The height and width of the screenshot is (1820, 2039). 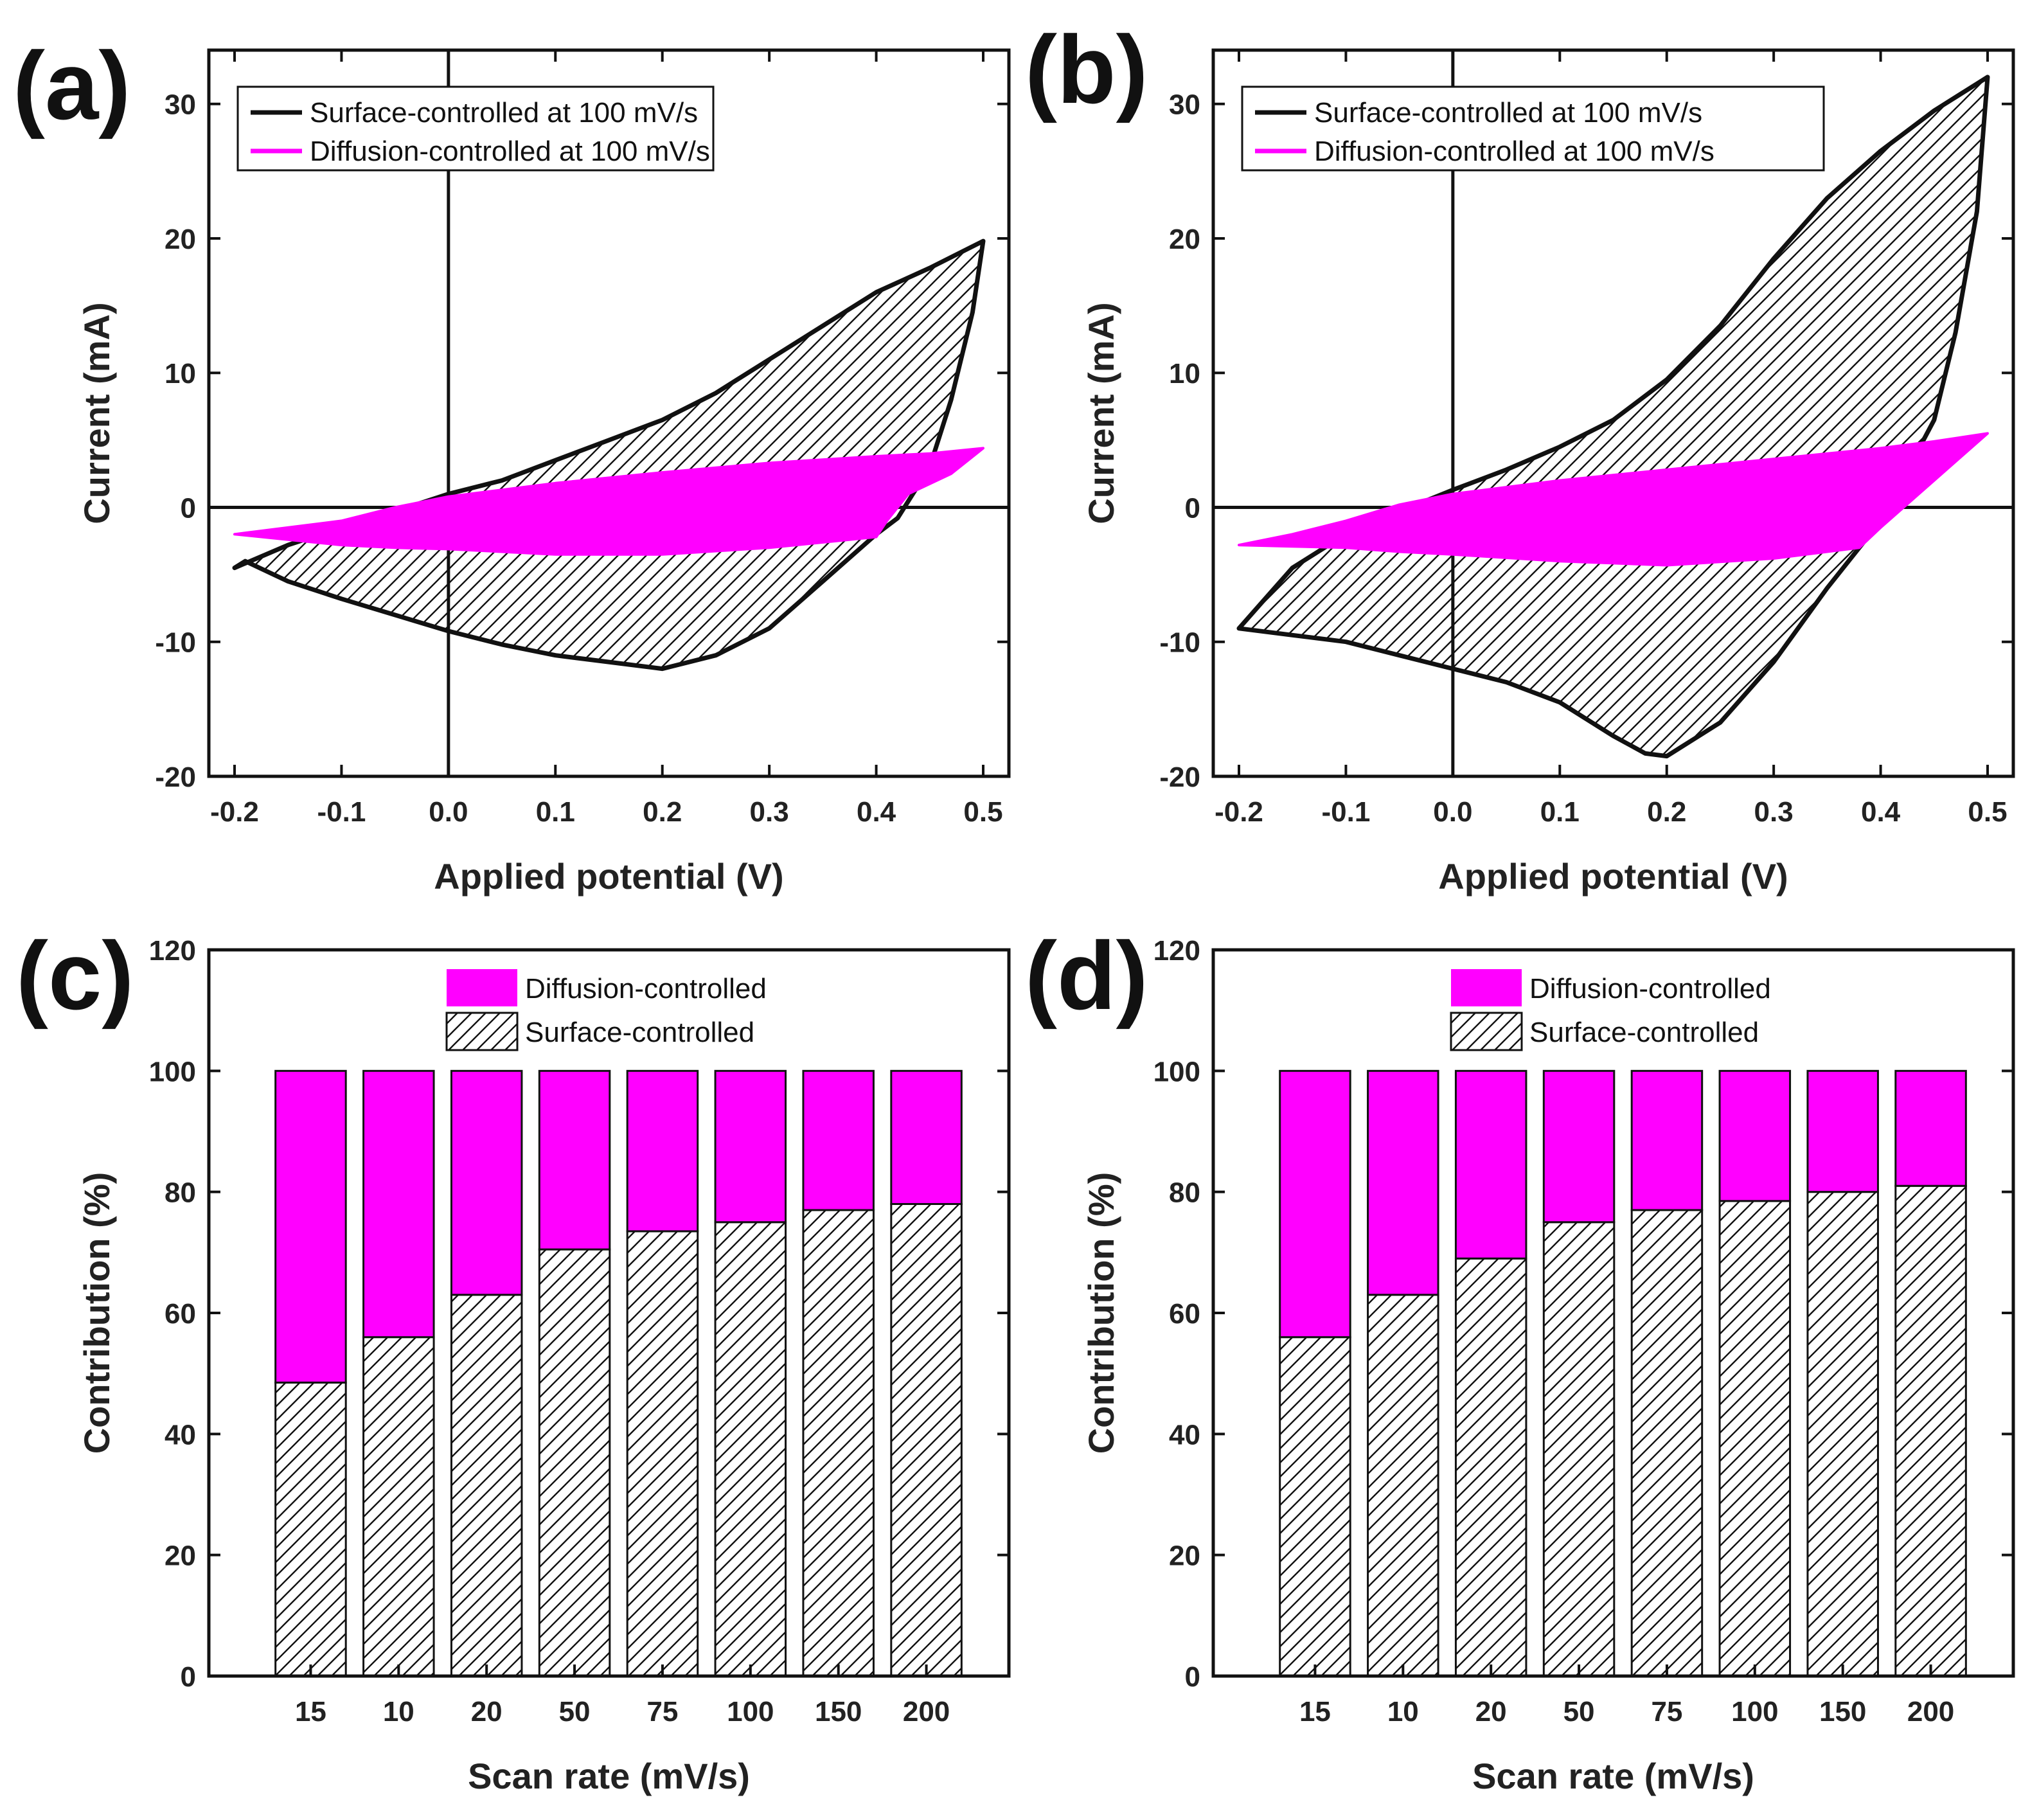 I want to click on legend-label-diffusion: Diffusion-controlled at 100 mV/s, so click(x=510, y=151).